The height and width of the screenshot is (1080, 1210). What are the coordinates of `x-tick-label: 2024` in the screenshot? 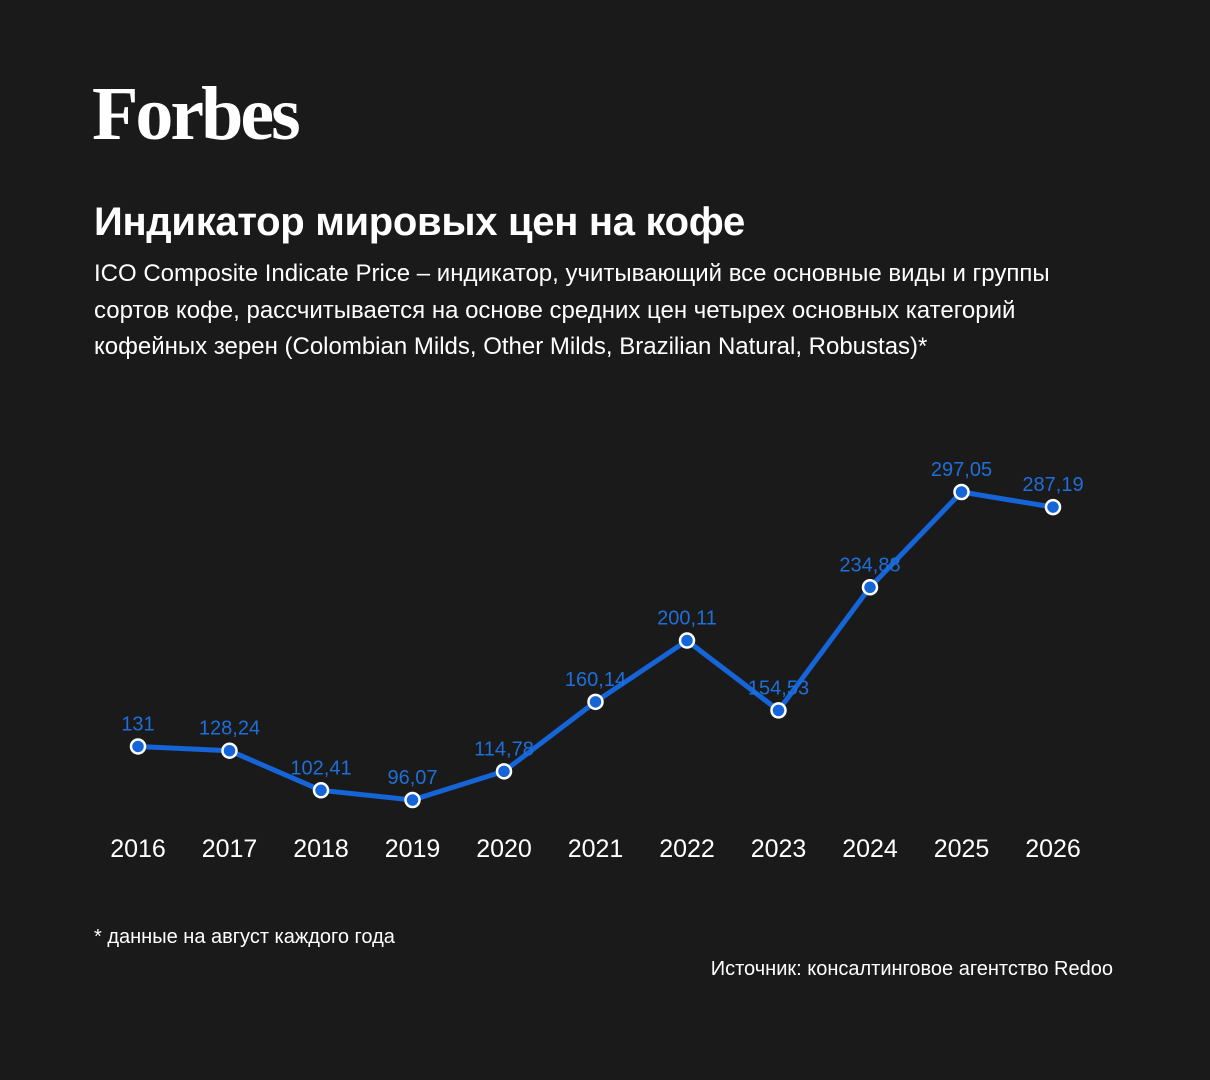 It's located at (870, 849).